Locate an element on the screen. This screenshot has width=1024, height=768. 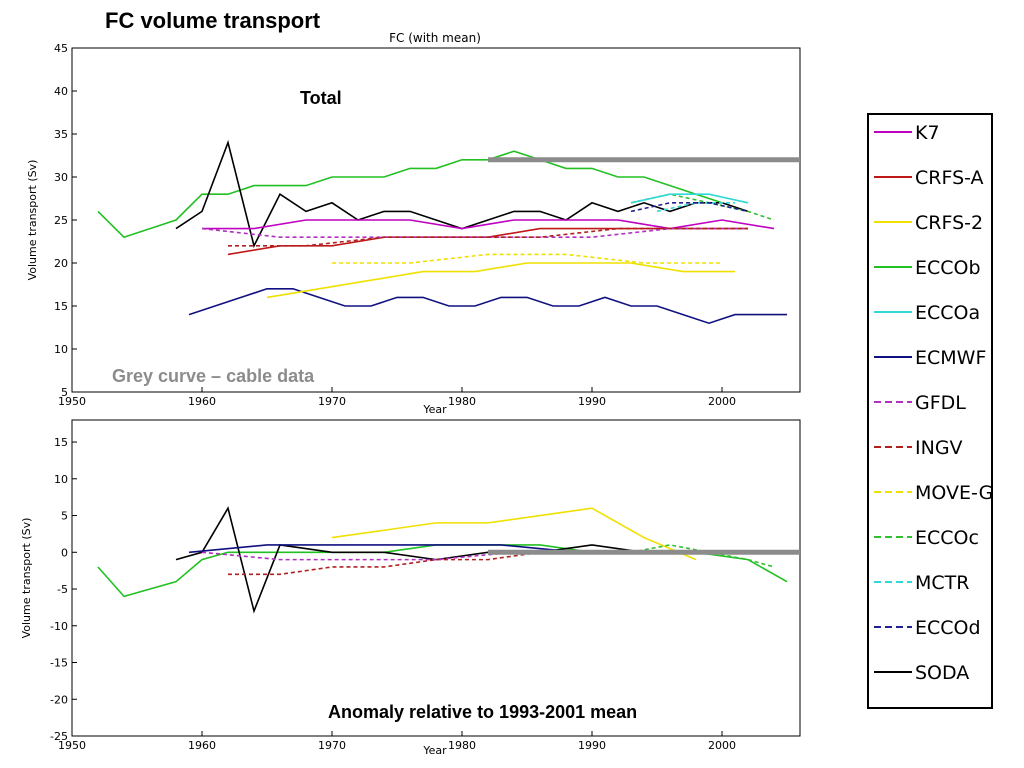
legend-item: ECMWF is located at coordinates (930, 358).